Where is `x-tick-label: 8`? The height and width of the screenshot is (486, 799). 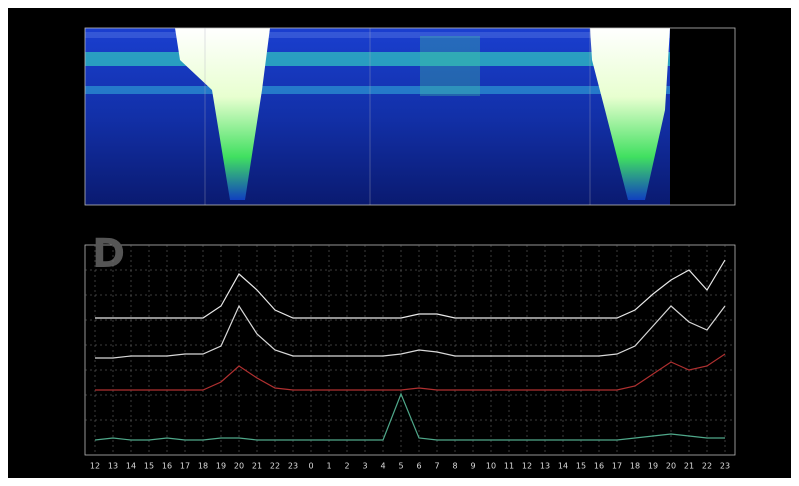
x-tick-label: 8 is located at coordinates (454, 466).